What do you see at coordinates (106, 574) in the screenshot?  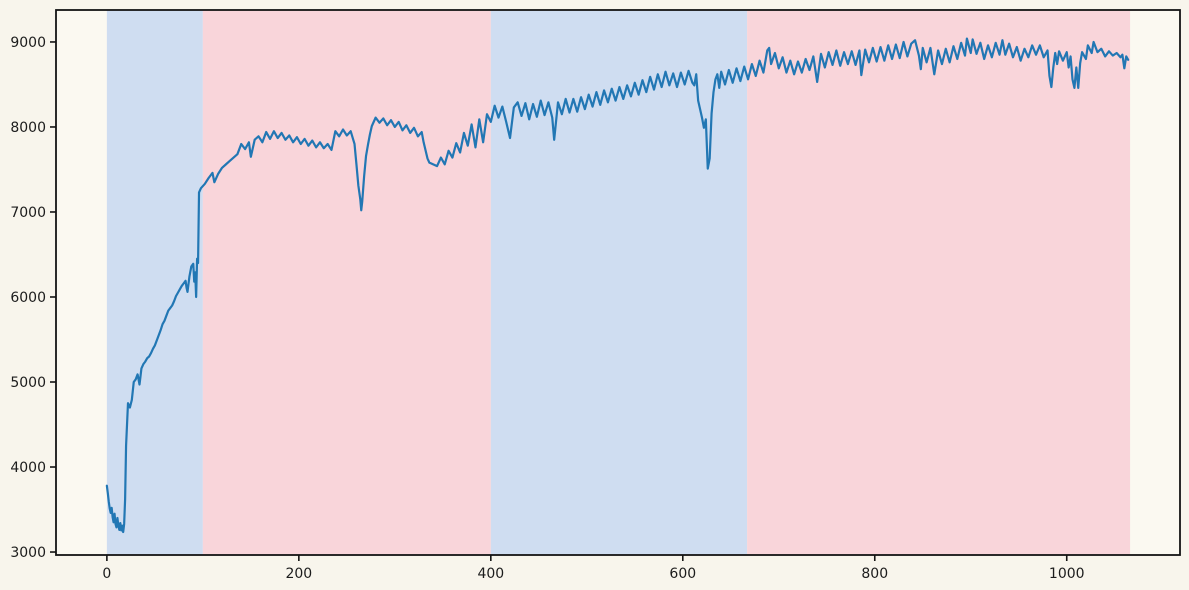 I see `x-tick-label: 0` at bounding box center [106, 574].